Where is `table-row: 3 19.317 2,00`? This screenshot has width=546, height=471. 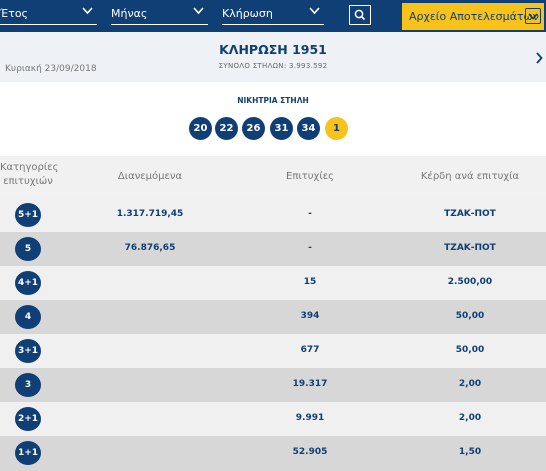 table-row: 3 19.317 2,00 is located at coordinates (273, 385).